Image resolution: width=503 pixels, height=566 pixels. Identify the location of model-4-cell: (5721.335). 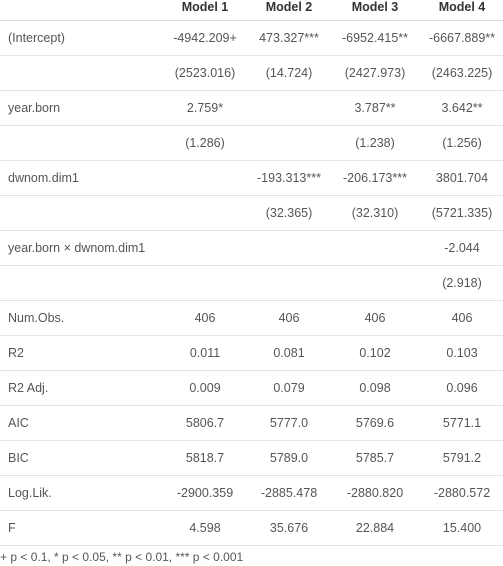
(462, 213).